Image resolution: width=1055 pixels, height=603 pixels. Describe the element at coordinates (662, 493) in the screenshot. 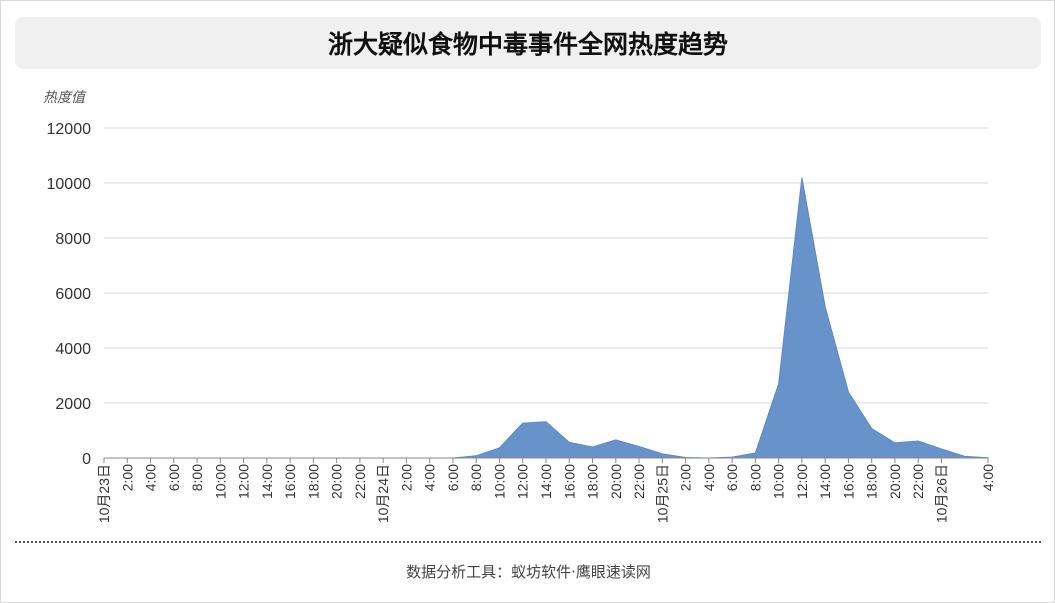

I see `x-tick-label: 10月25日` at that location.